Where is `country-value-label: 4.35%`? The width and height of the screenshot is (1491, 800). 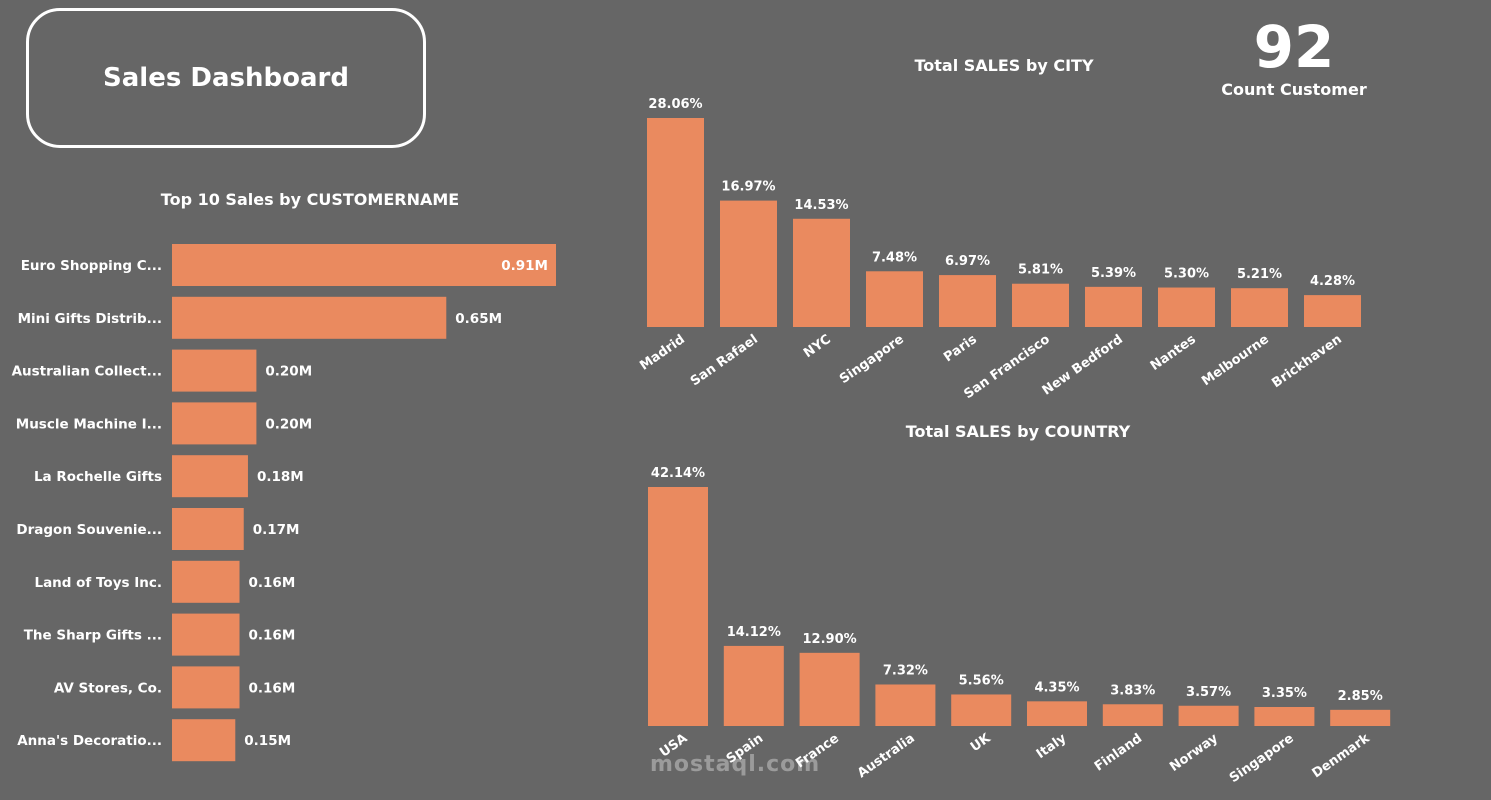 country-value-label: 4.35% is located at coordinates (1056, 687).